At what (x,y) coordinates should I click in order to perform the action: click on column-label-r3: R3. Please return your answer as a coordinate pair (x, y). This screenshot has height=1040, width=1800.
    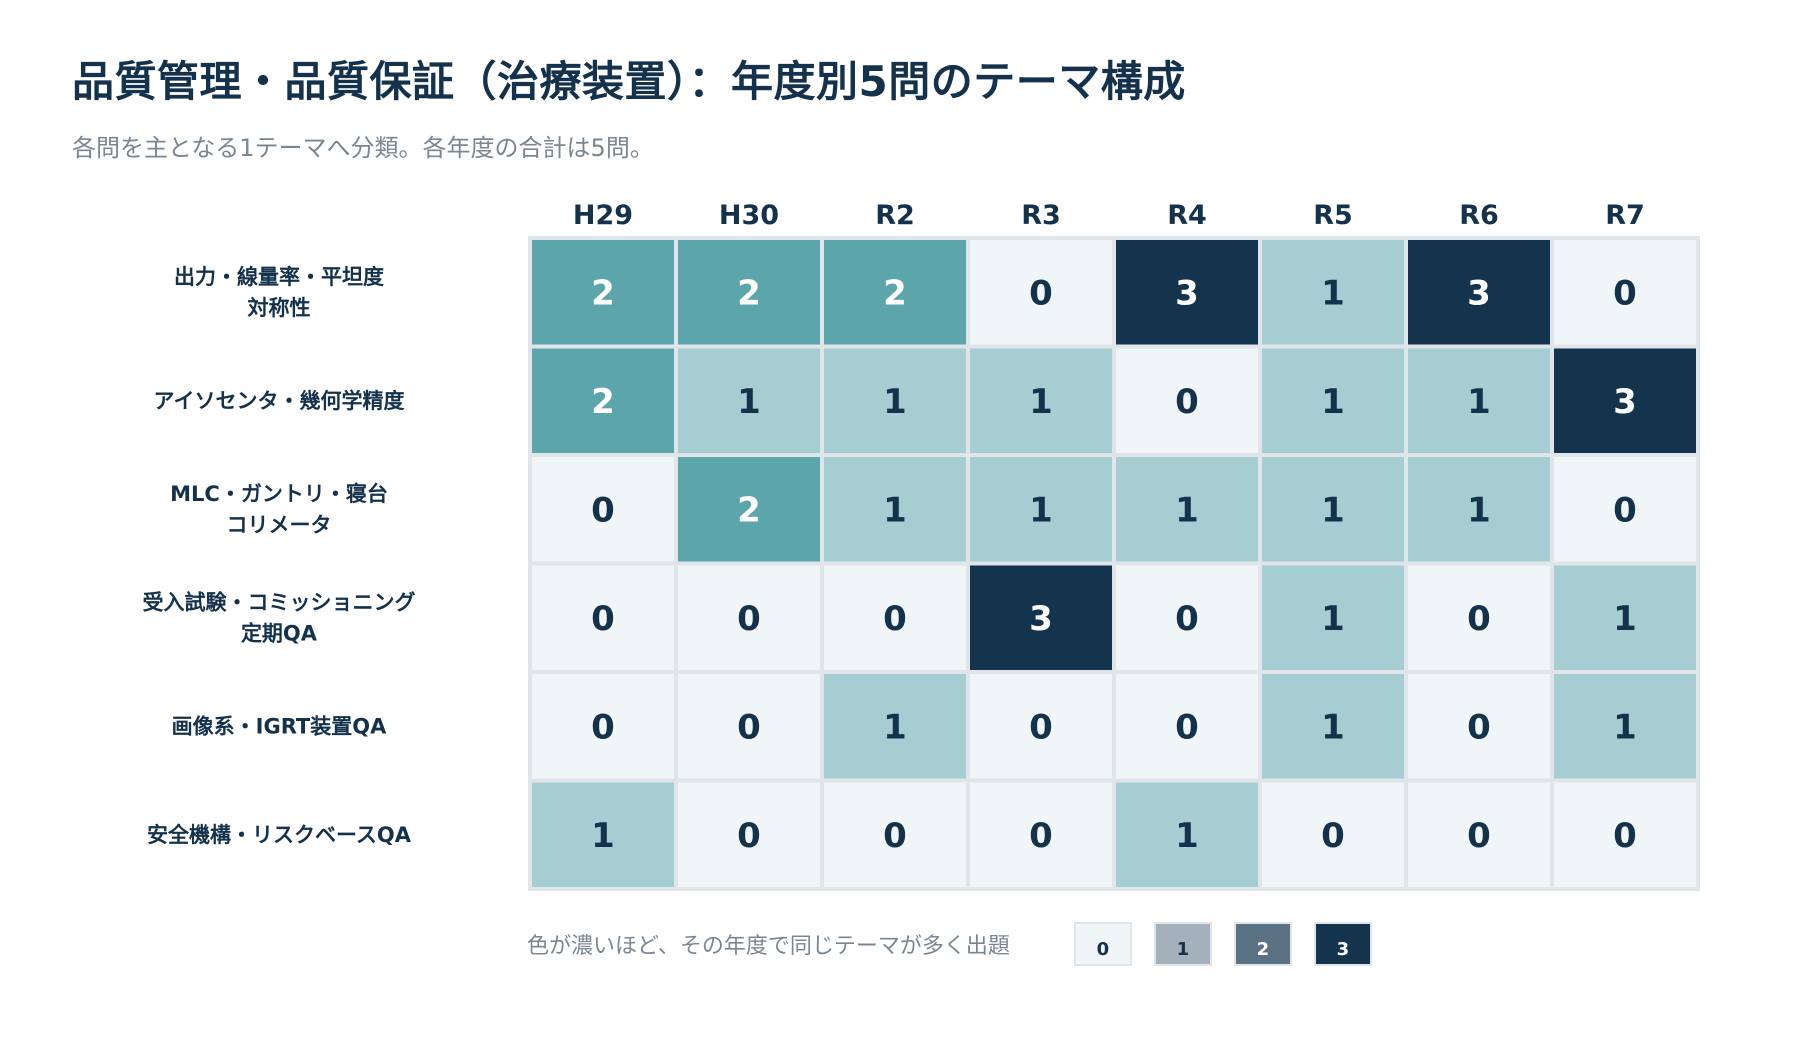
    Looking at the image, I should click on (1041, 215).